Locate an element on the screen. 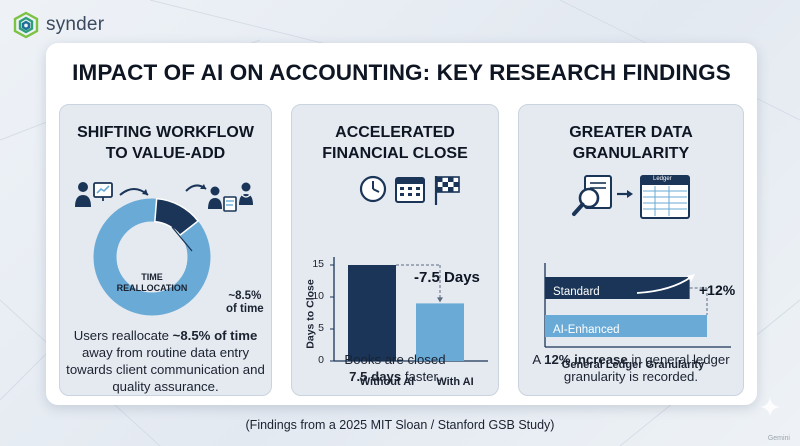  panel-title: GREATER DATA GRANULARITY is located at coordinates (631, 143).